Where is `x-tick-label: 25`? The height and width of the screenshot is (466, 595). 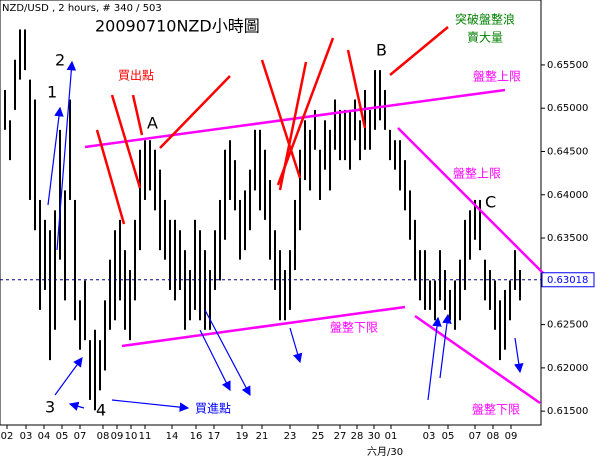 x-tick-label: 25 is located at coordinates (318, 436).